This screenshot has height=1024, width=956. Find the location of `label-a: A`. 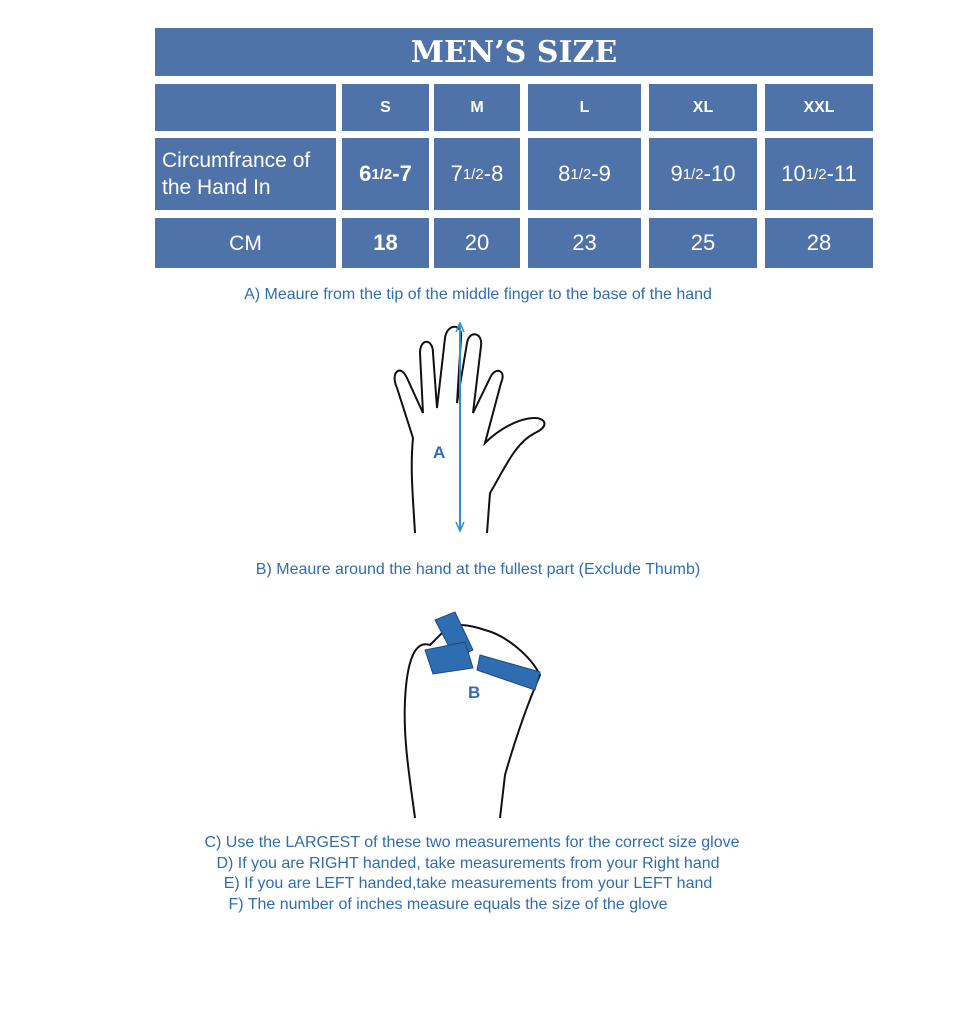

label-a: A is located at coordinates (439, 452).